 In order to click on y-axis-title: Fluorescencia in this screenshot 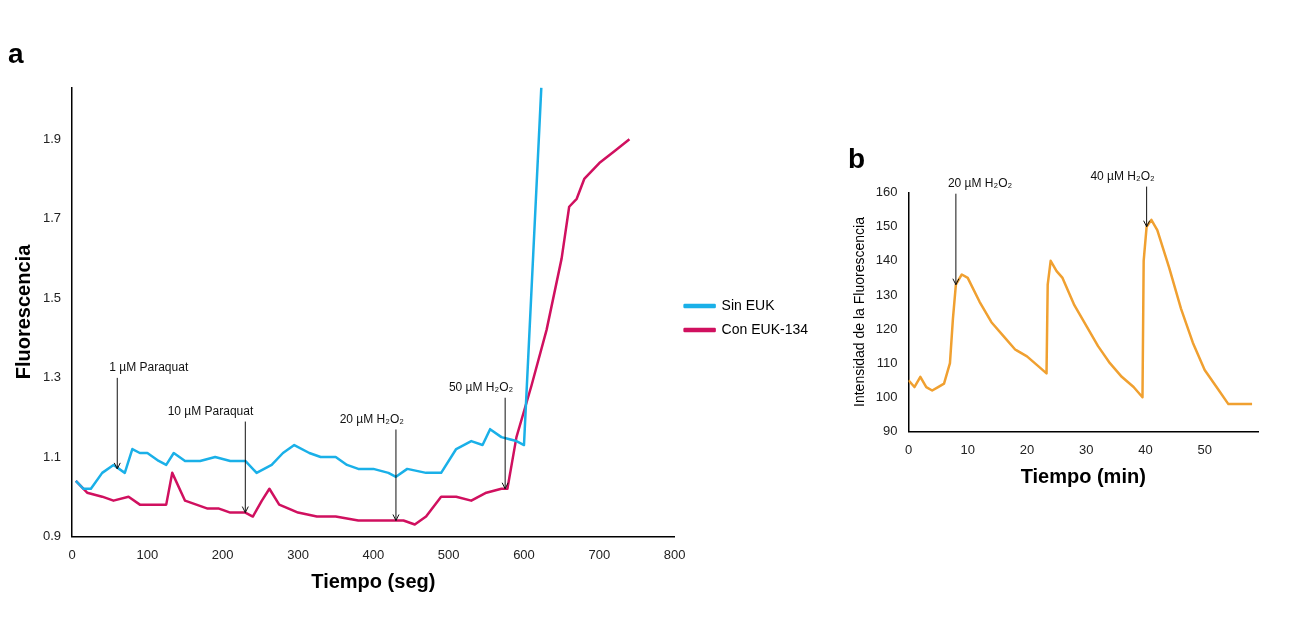, I will do `click(22, 311)`.